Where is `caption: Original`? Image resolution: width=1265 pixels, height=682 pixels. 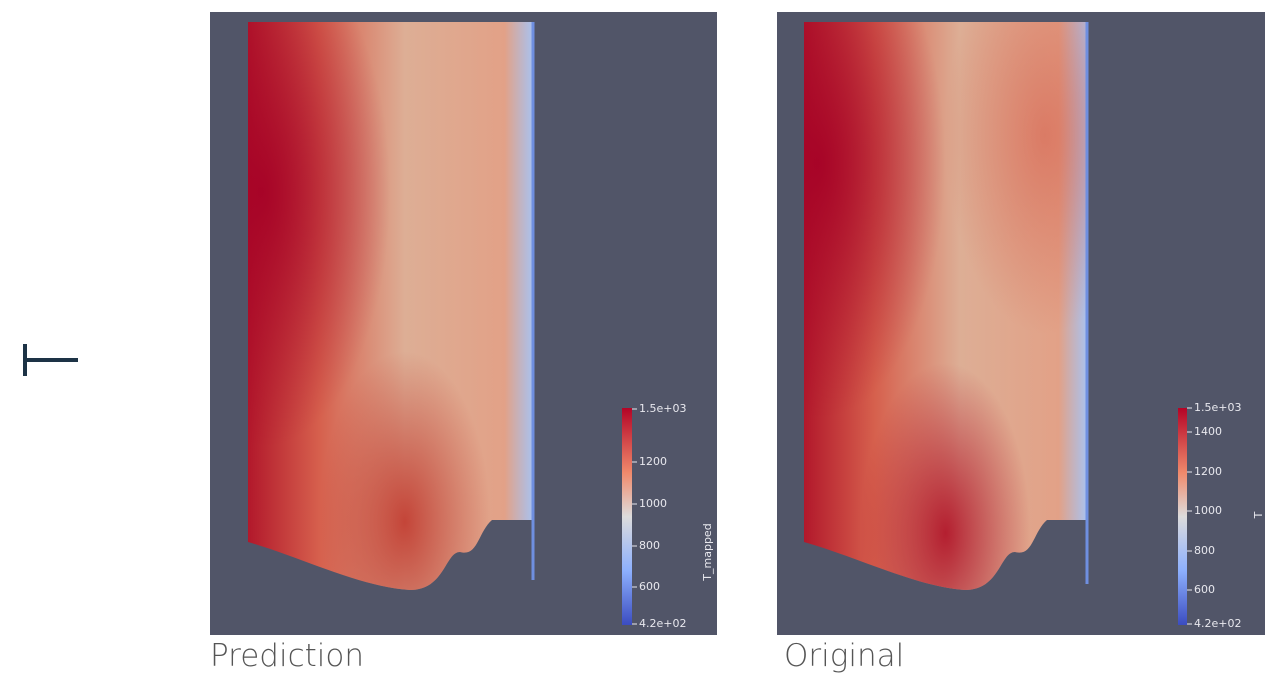
caption: Original is located at coordinates (844, 656).